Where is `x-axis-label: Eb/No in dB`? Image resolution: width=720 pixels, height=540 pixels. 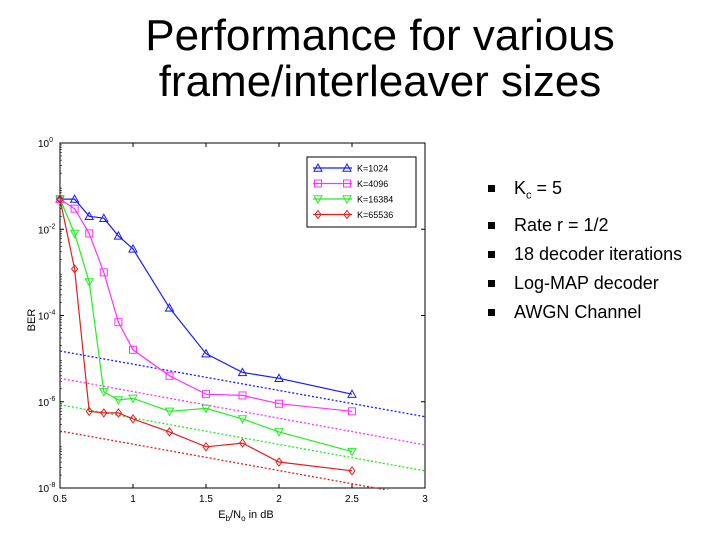 x-axis-label: Eb/No in dB is located at coordinates (245, 516).